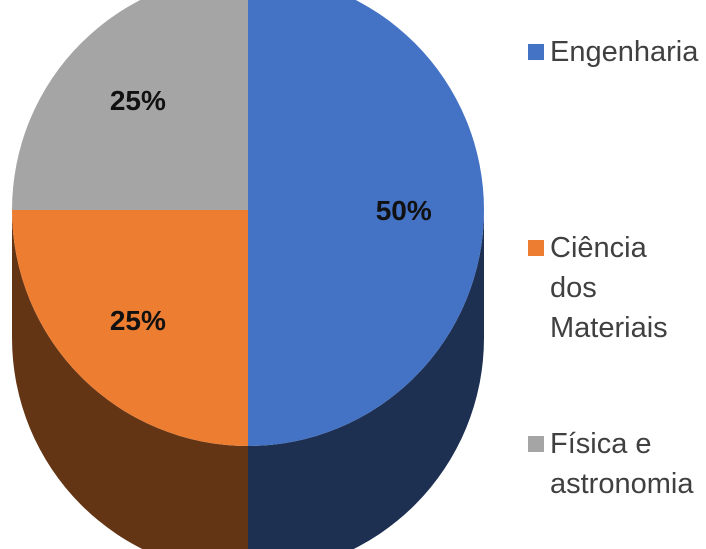  I want to click on legend-item-ciencia-dos-materiais: Ciência dos Materiais, so click(614, 288).